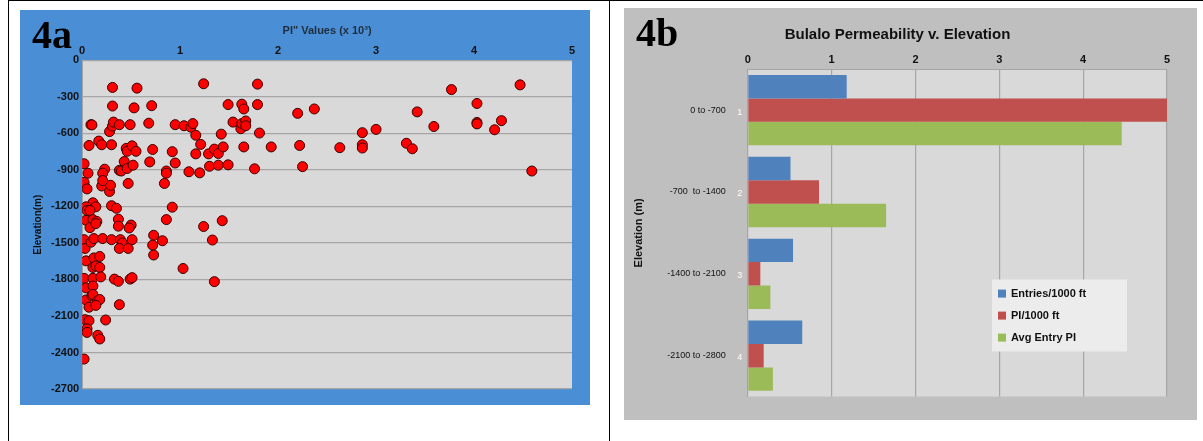 The width and height of the screenshot is (1203, 441). I want to click on y-tick-label: -2400, so click(65, 351).